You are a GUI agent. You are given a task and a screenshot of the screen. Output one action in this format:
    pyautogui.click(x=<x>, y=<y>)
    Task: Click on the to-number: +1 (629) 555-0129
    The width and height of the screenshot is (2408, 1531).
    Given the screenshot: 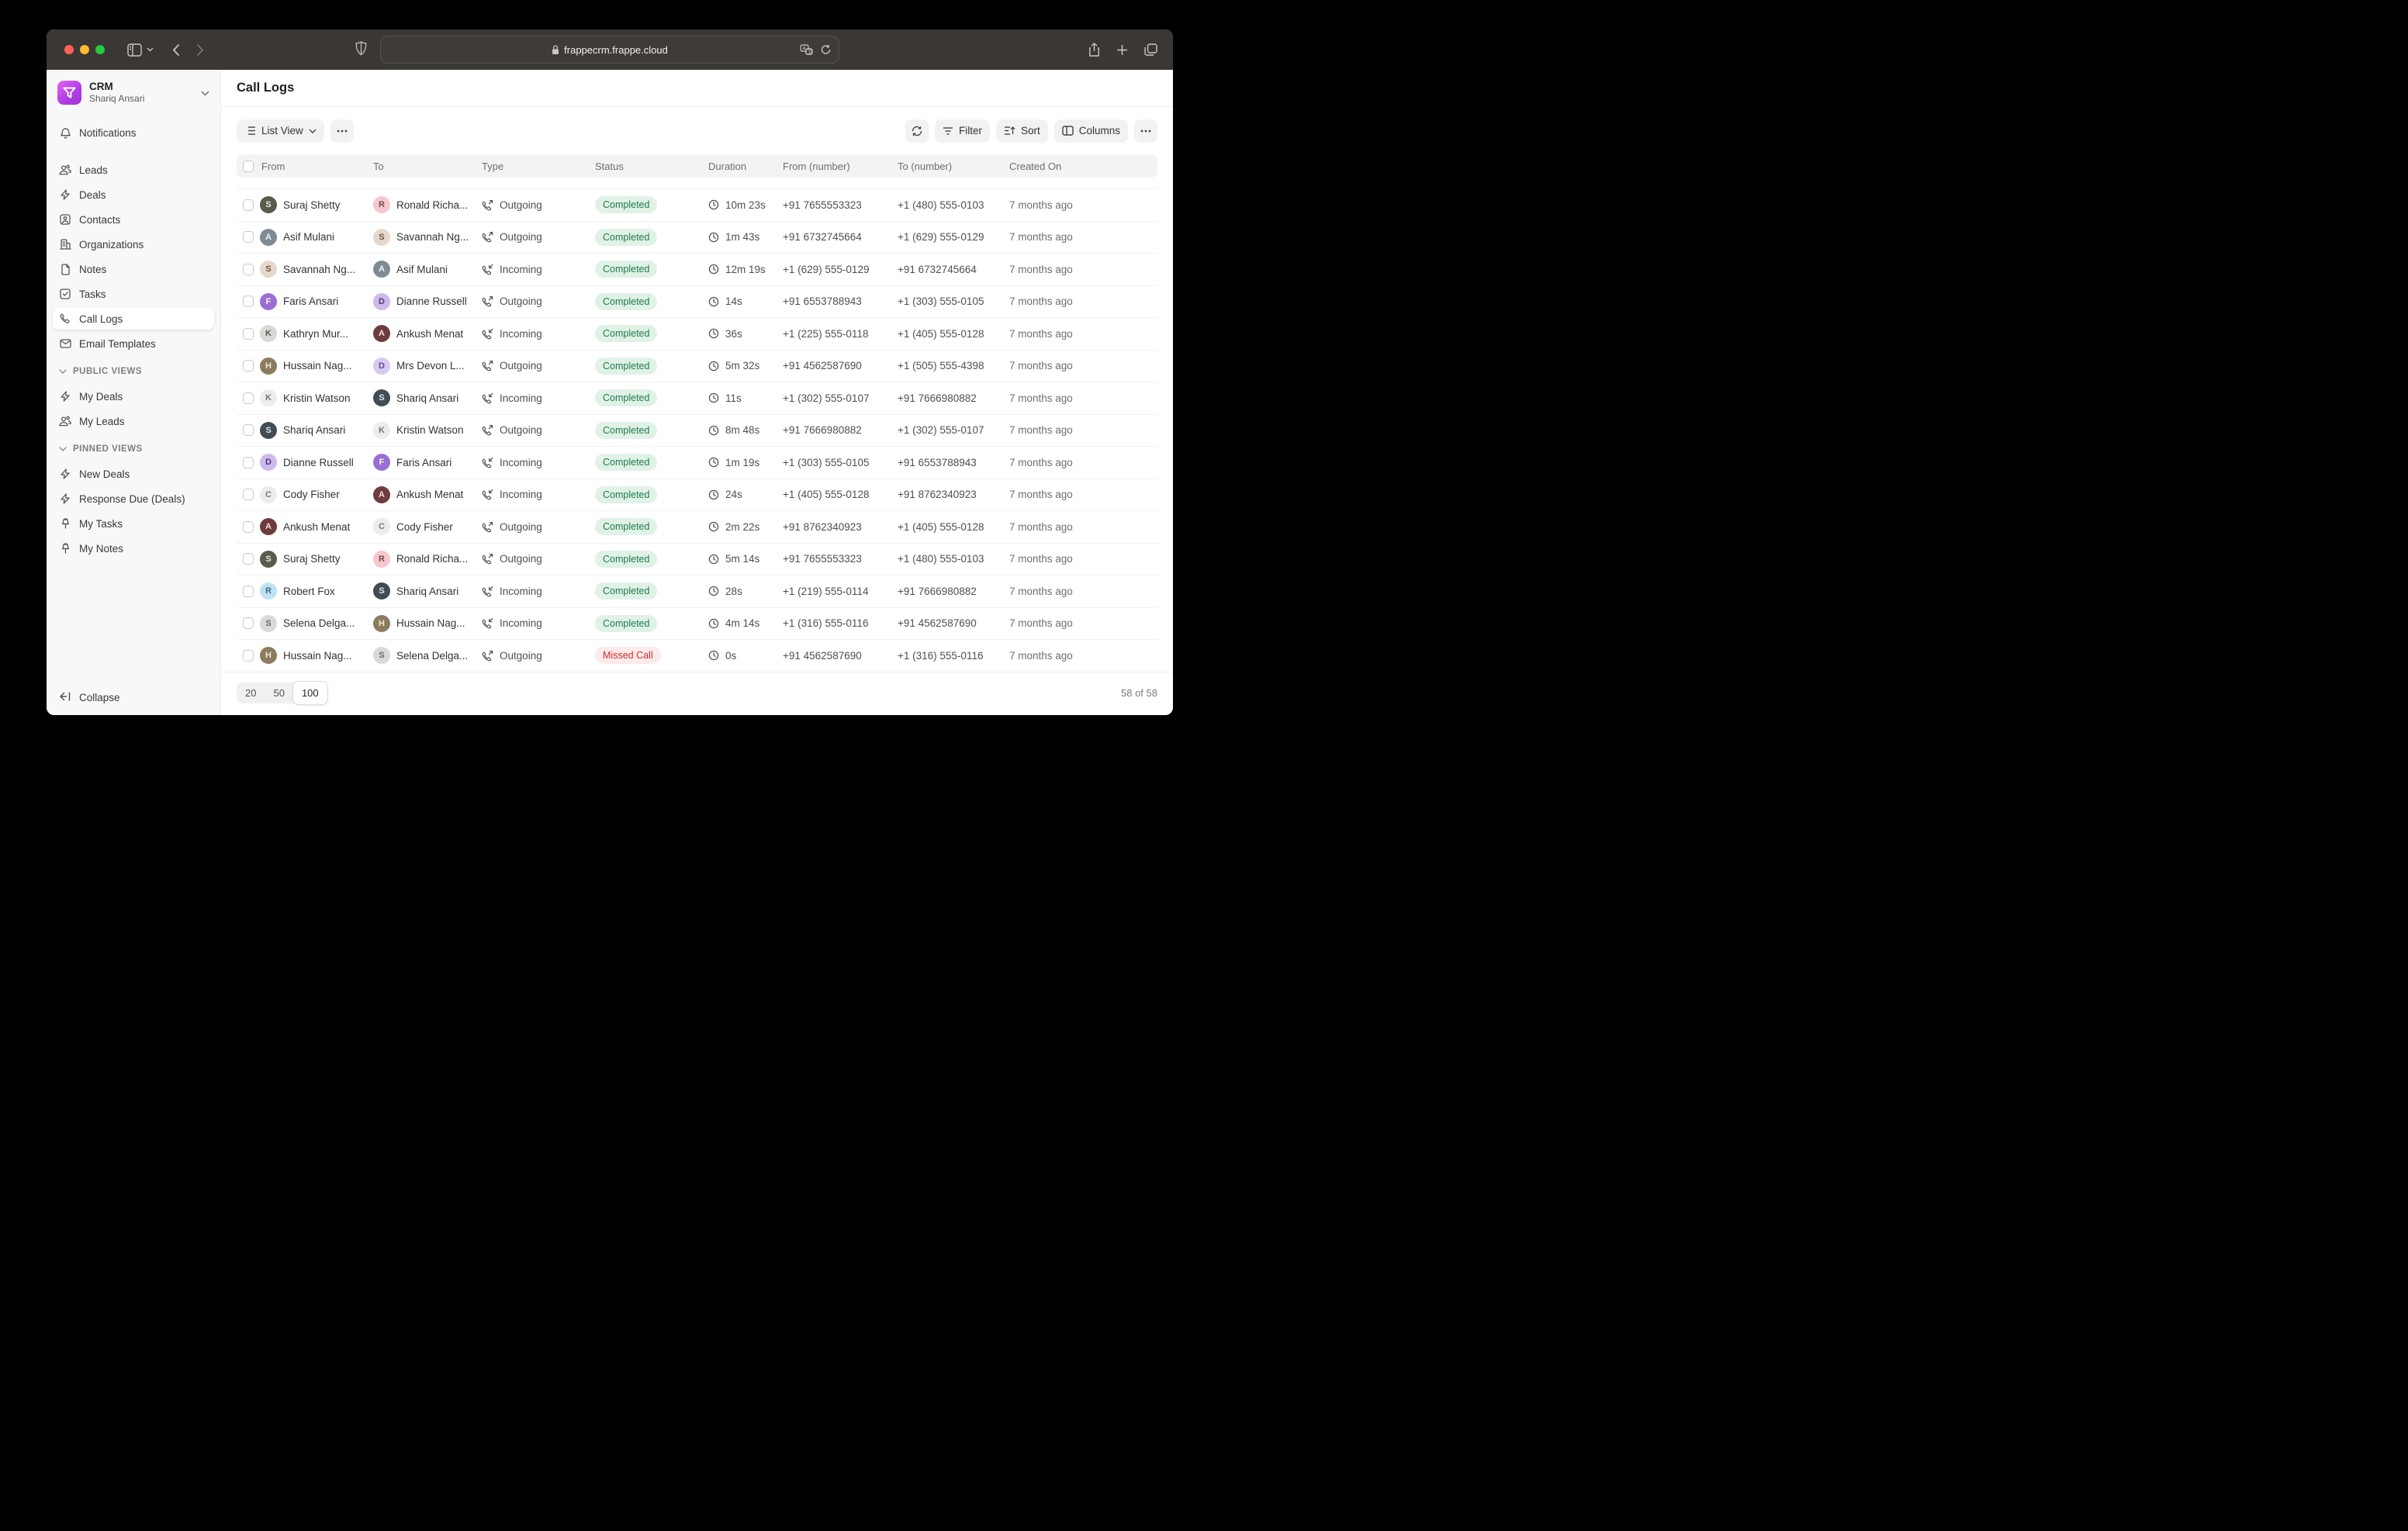 What is the action you would take?
    pyautogui.click(x=941, y=237)
    